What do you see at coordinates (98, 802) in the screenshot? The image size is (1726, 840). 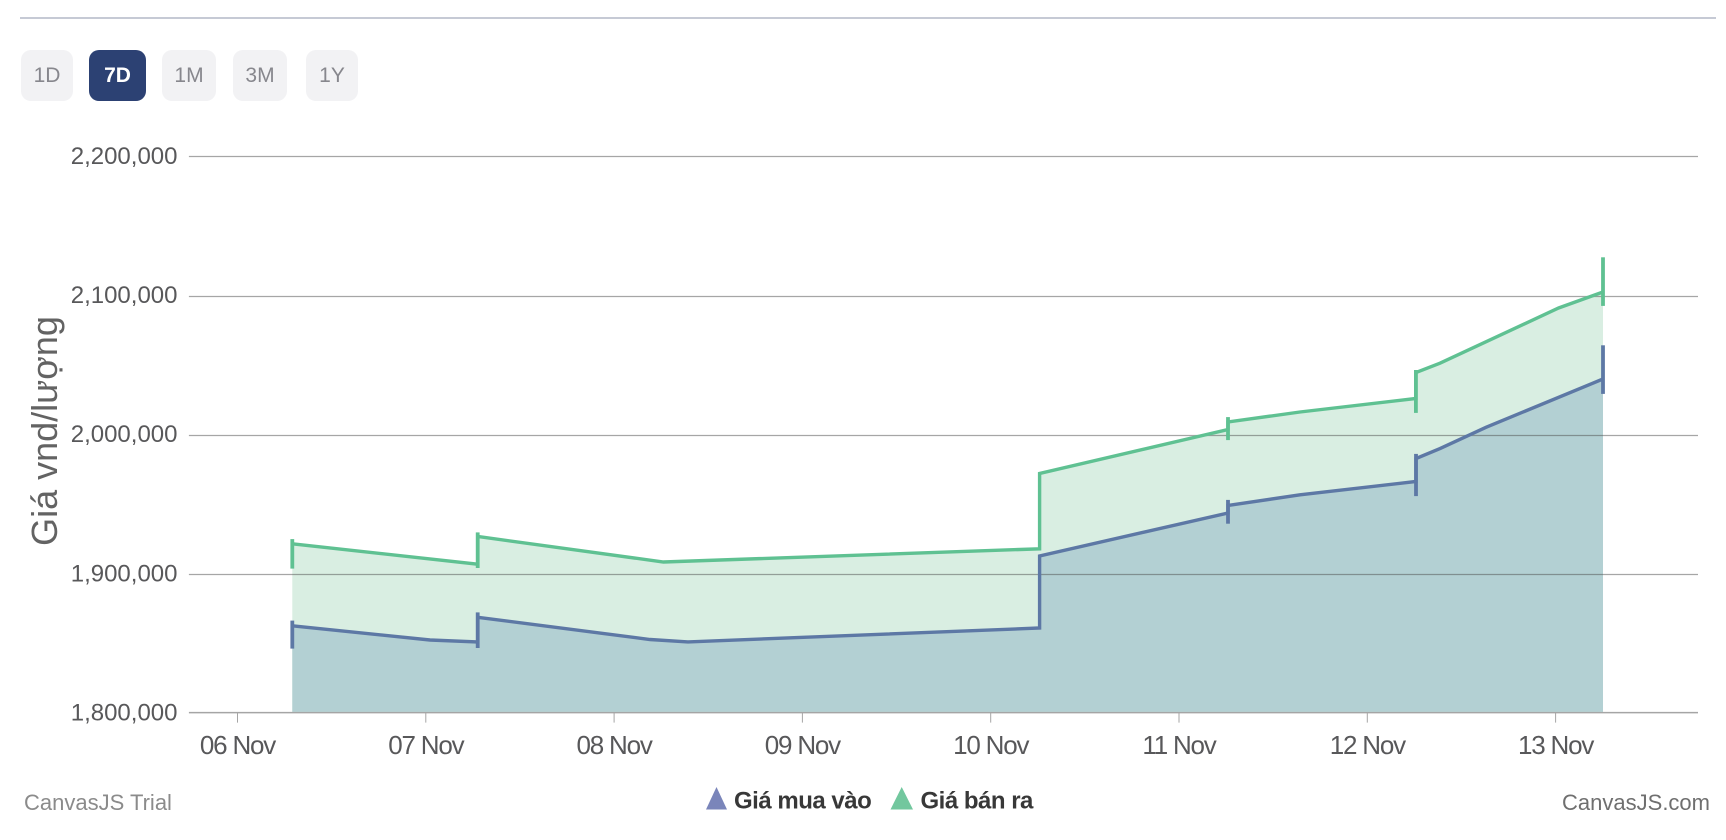 I see `svg-text: CanvasJS Trial` at bounding box center [98, 802].